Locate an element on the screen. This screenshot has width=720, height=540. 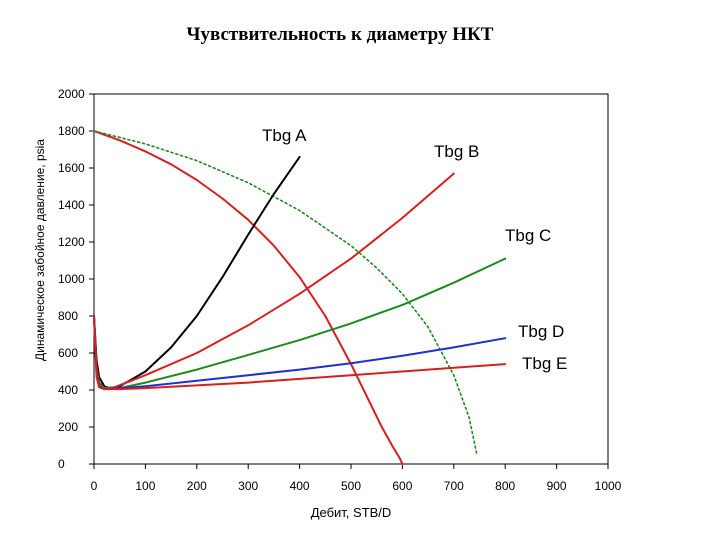
y-tick-label: 200 is located at coordinates (68, 427).